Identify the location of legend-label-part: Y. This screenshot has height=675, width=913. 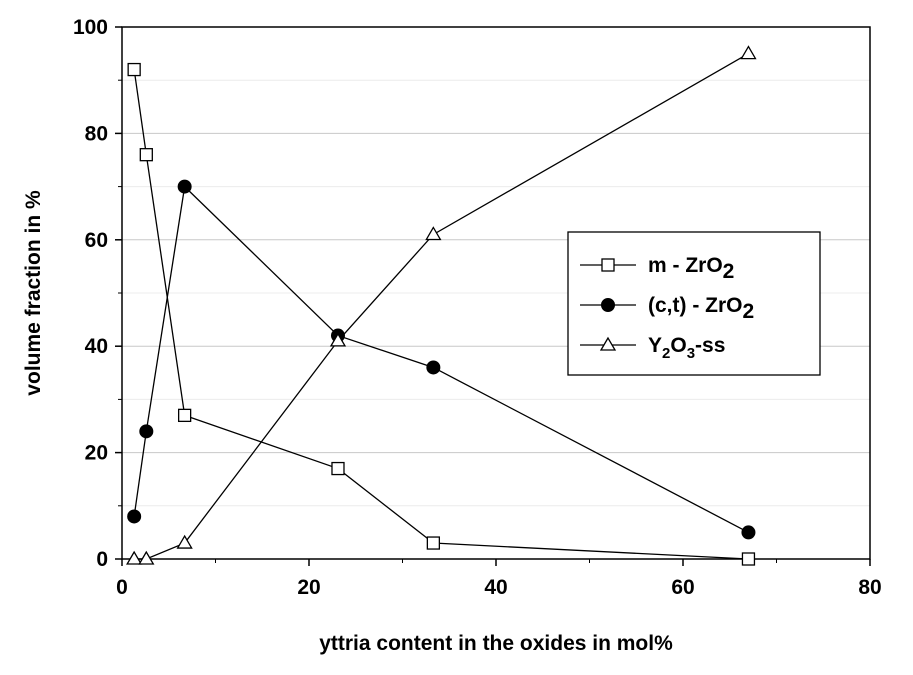
(655, 345).